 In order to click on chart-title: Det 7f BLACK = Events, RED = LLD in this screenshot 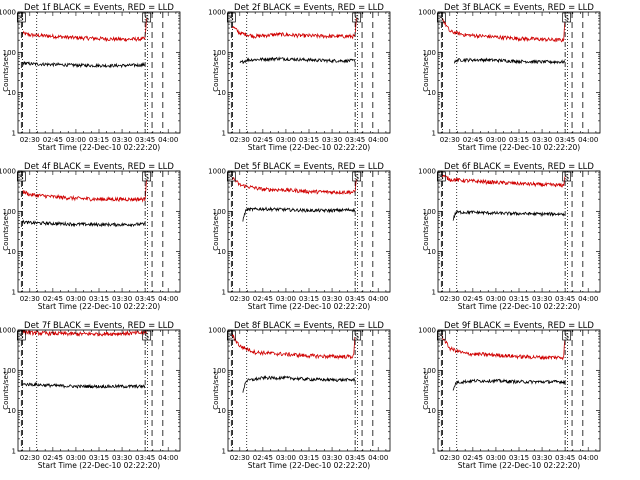, I will do `click(99, 326)`.